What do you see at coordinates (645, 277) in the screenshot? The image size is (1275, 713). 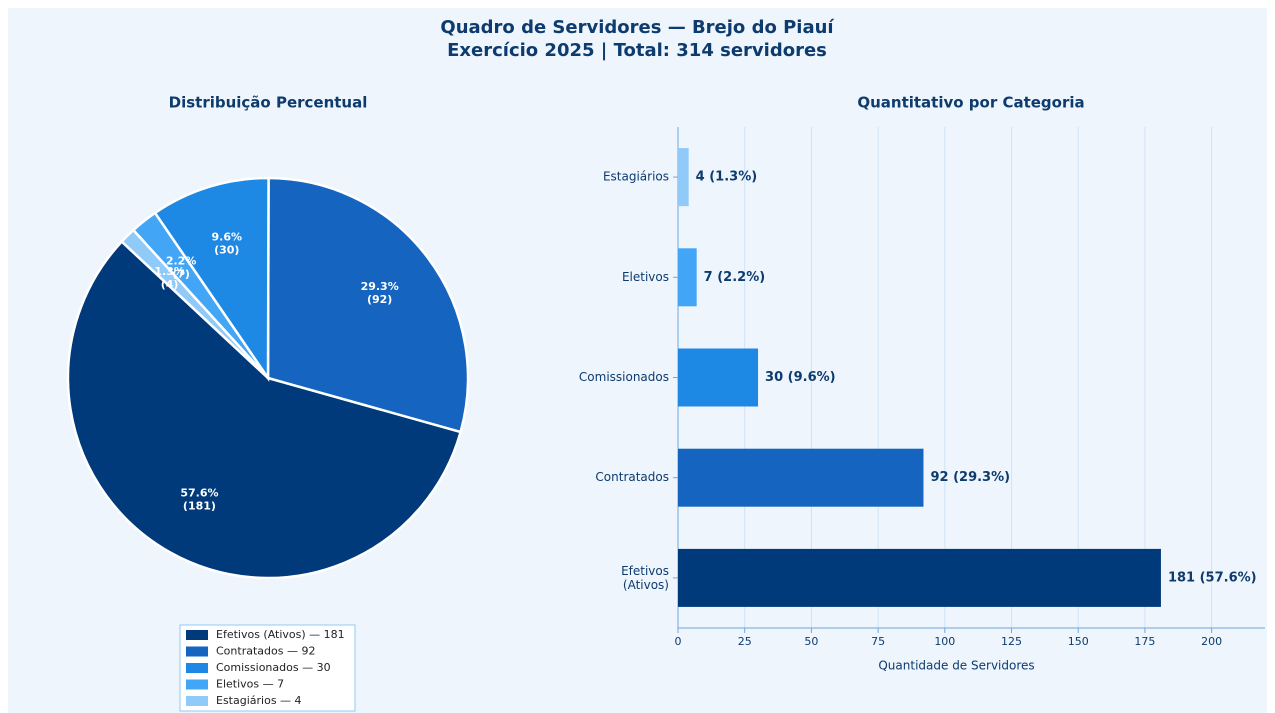 I see `y-tick-label: Eletivos` at bounding box center [645, 277].